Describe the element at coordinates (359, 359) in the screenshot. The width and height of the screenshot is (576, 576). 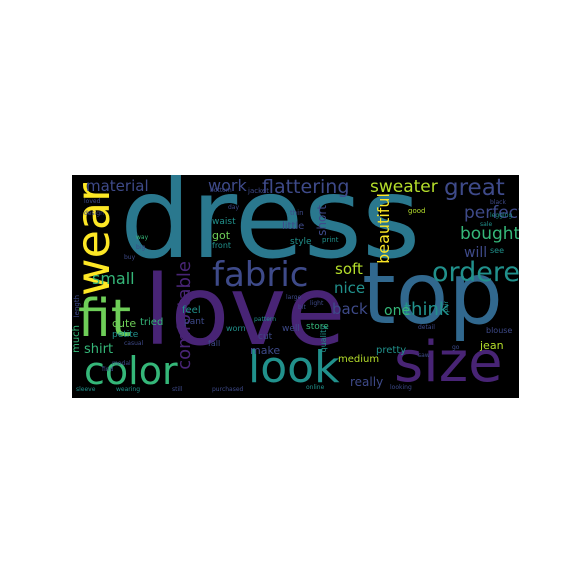
I see `word: medium` at that location.